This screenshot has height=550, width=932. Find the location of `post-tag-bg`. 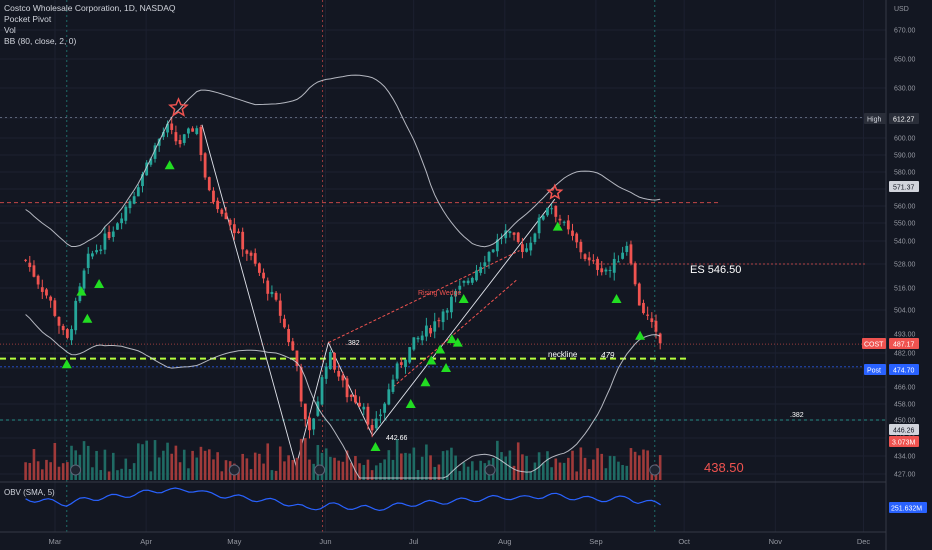

post-tag-bg is located at coordinates (875, 369).